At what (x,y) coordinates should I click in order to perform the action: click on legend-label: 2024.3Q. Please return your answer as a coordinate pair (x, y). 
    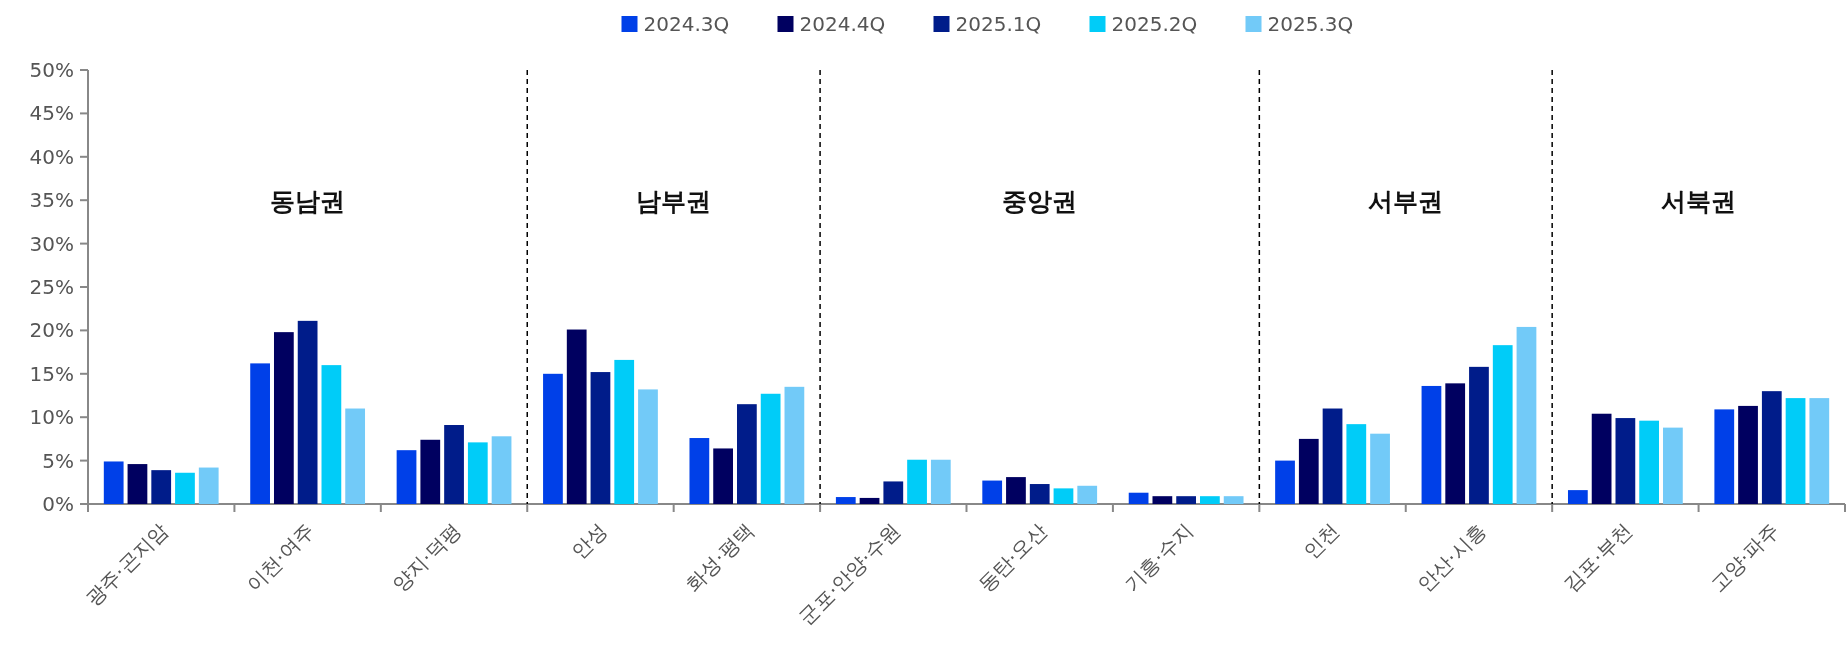
    Looking at the image, I should click on (686, 24).